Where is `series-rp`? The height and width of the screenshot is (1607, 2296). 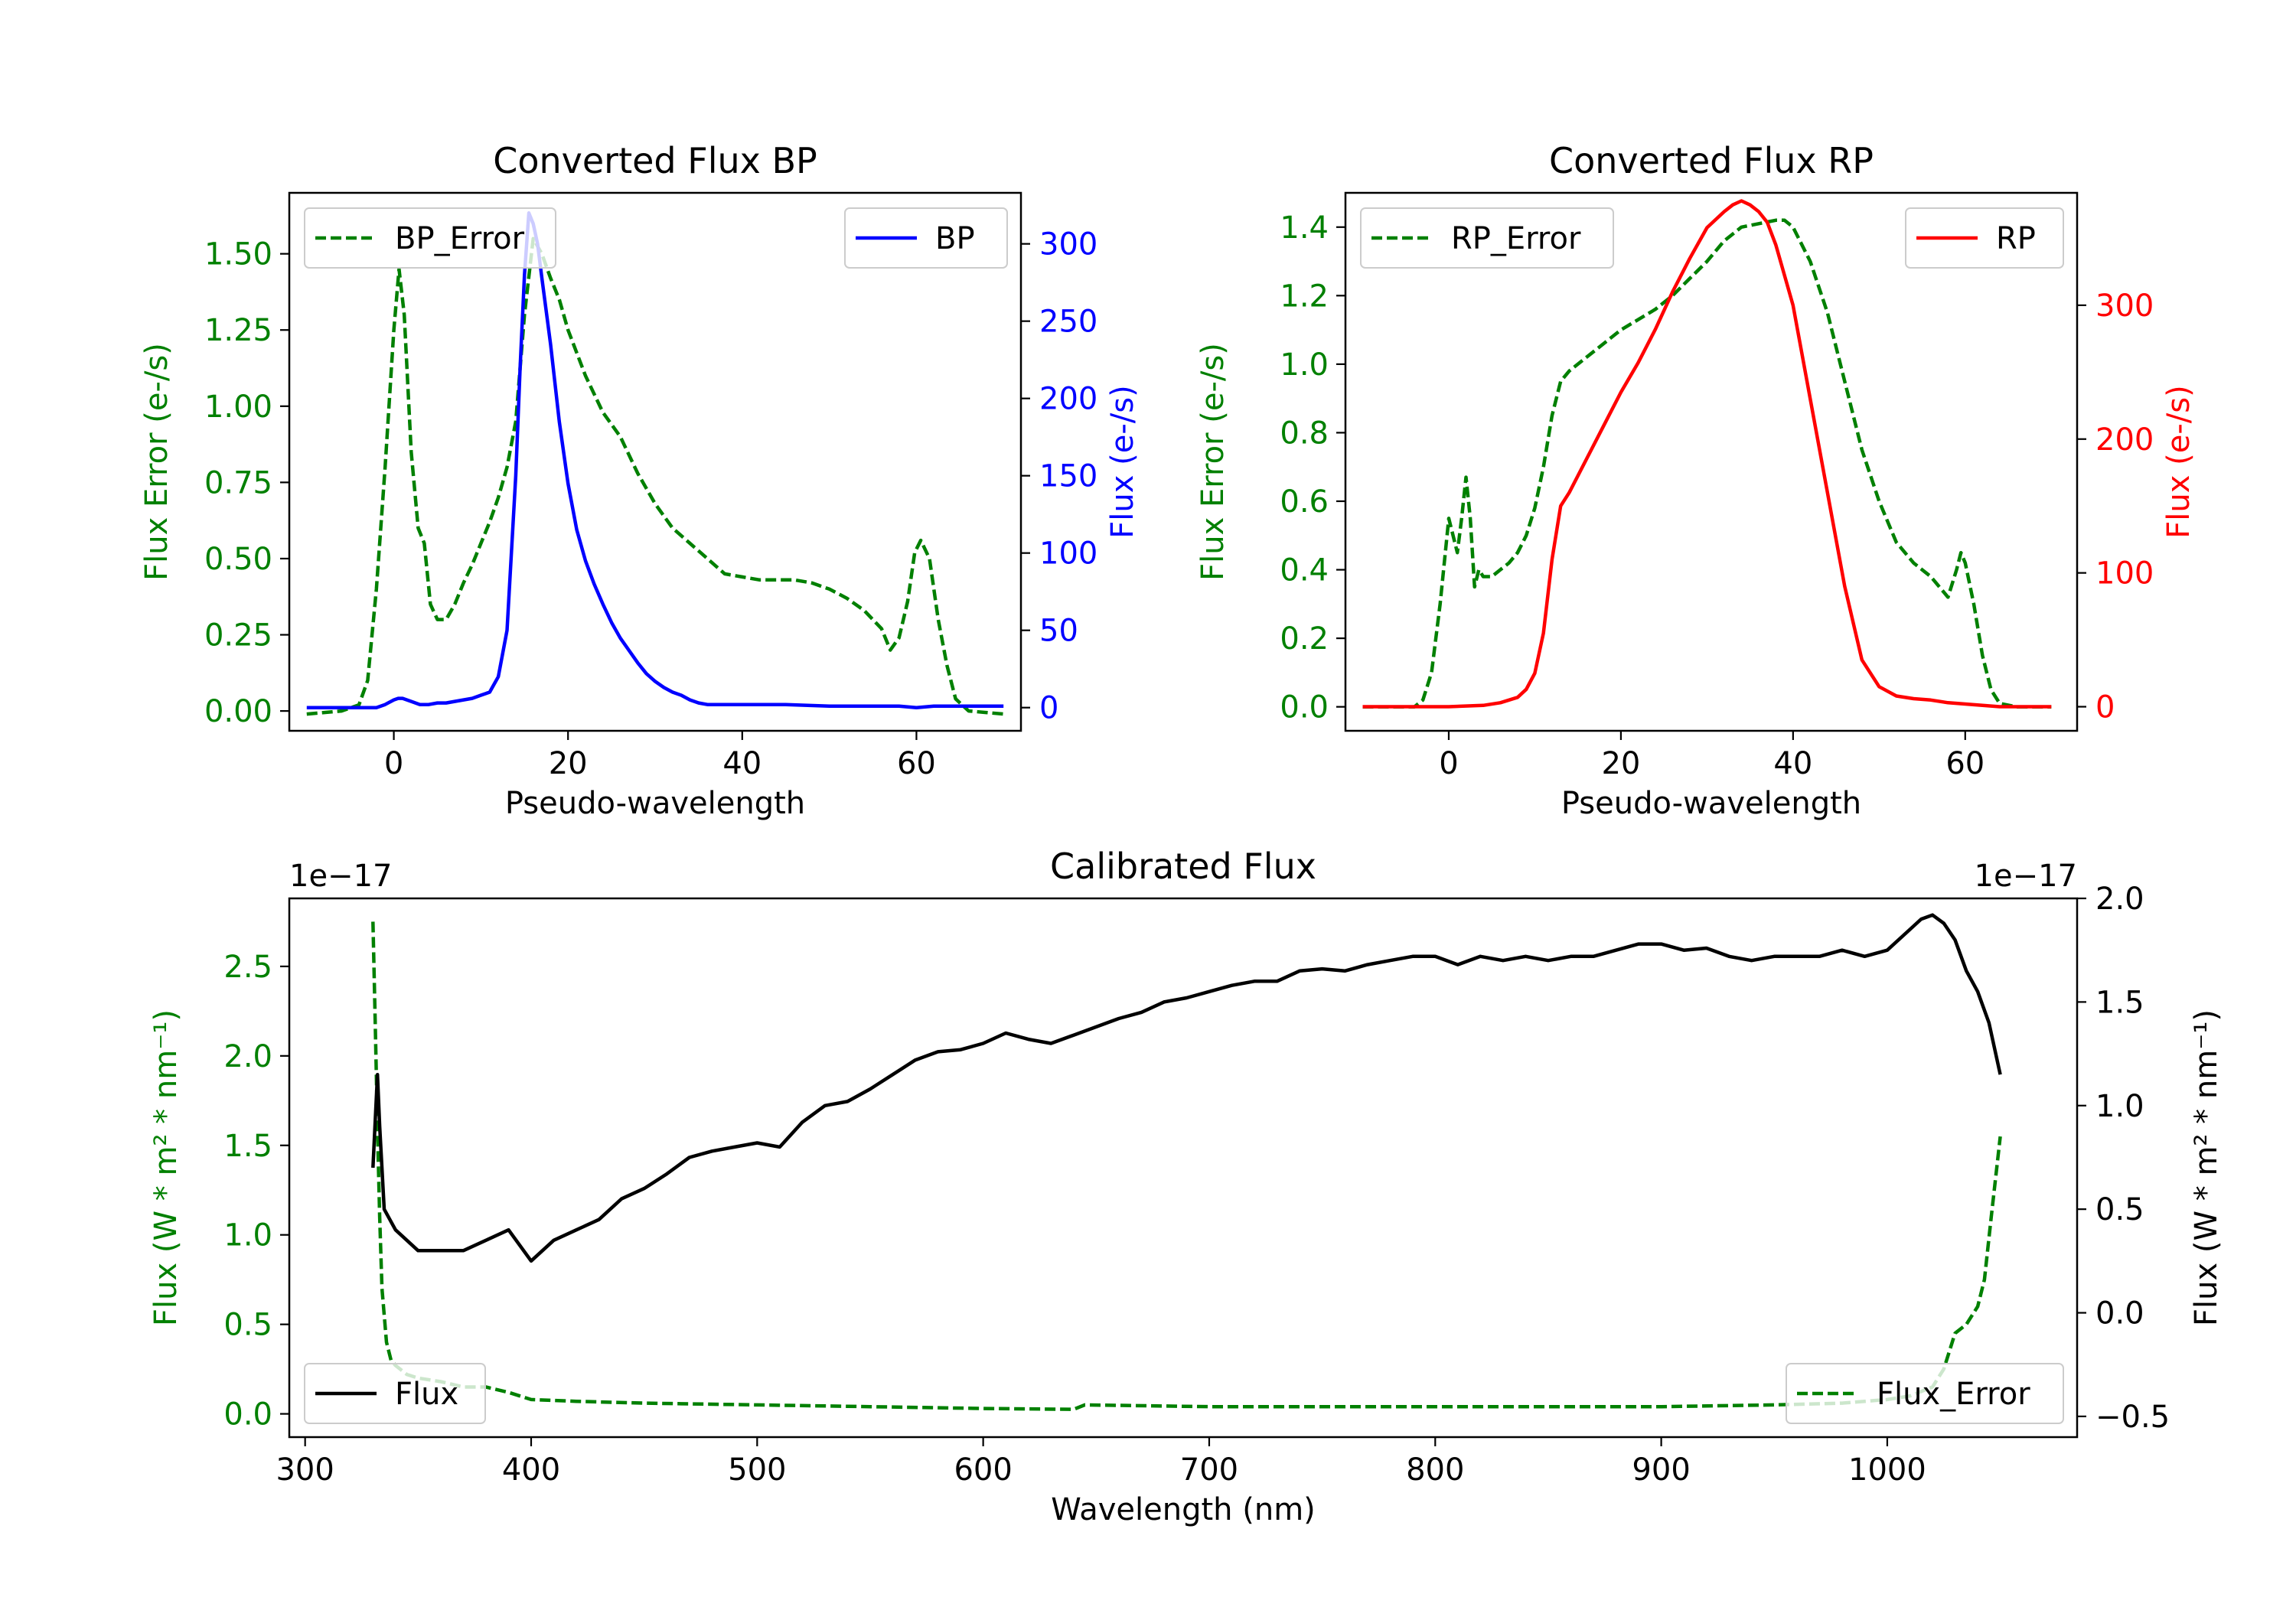 series-rp is located at coordinates (1707, 454).